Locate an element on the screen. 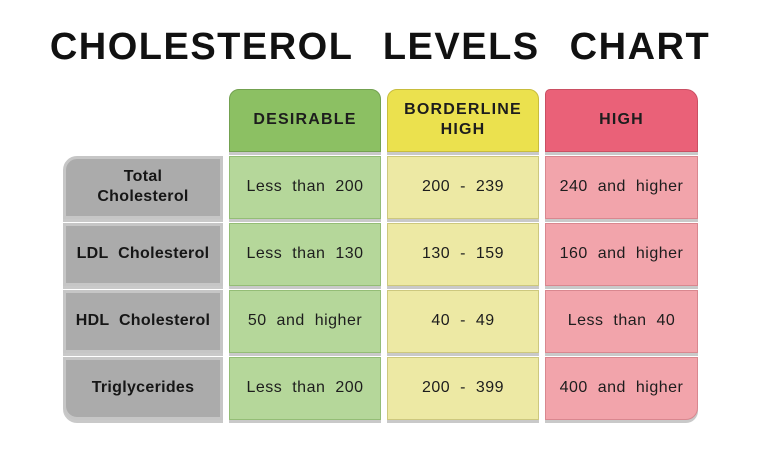  cell-hdl-high: Less than 40 is located at coordinates (621, 321).